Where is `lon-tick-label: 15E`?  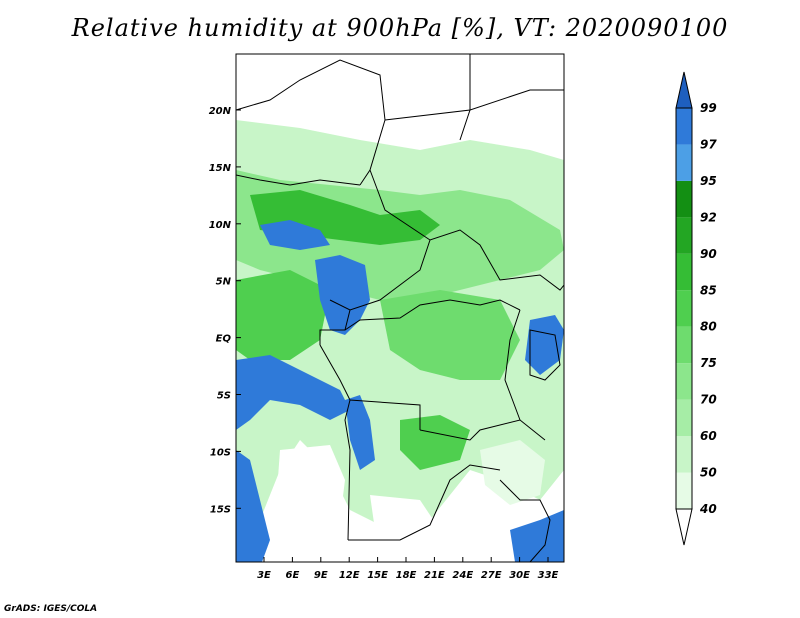 lon-tick-label: 15E is located at coordinates (377, 575).